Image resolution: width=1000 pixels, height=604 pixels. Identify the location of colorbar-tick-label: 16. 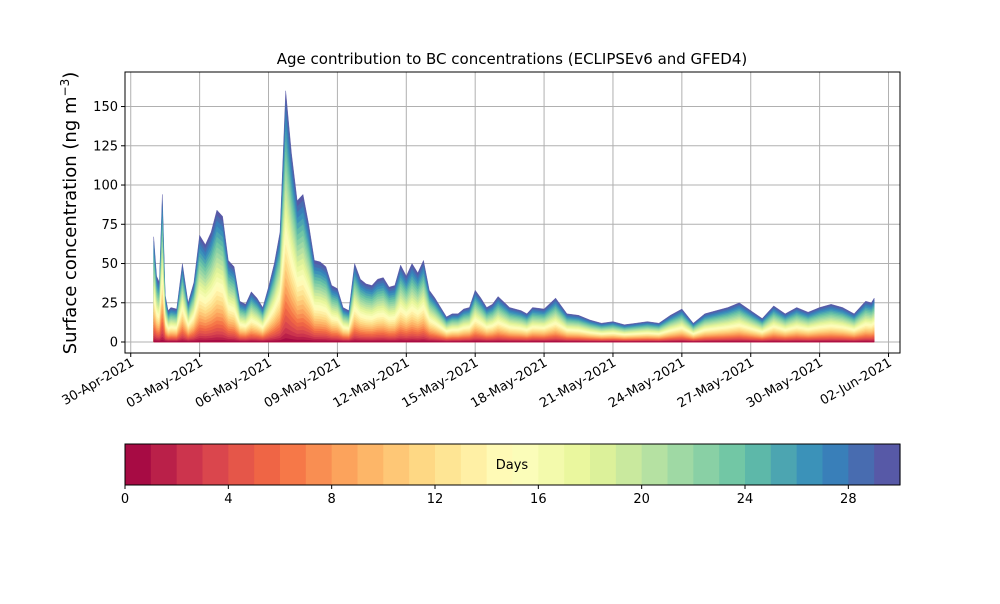
(538, 499).